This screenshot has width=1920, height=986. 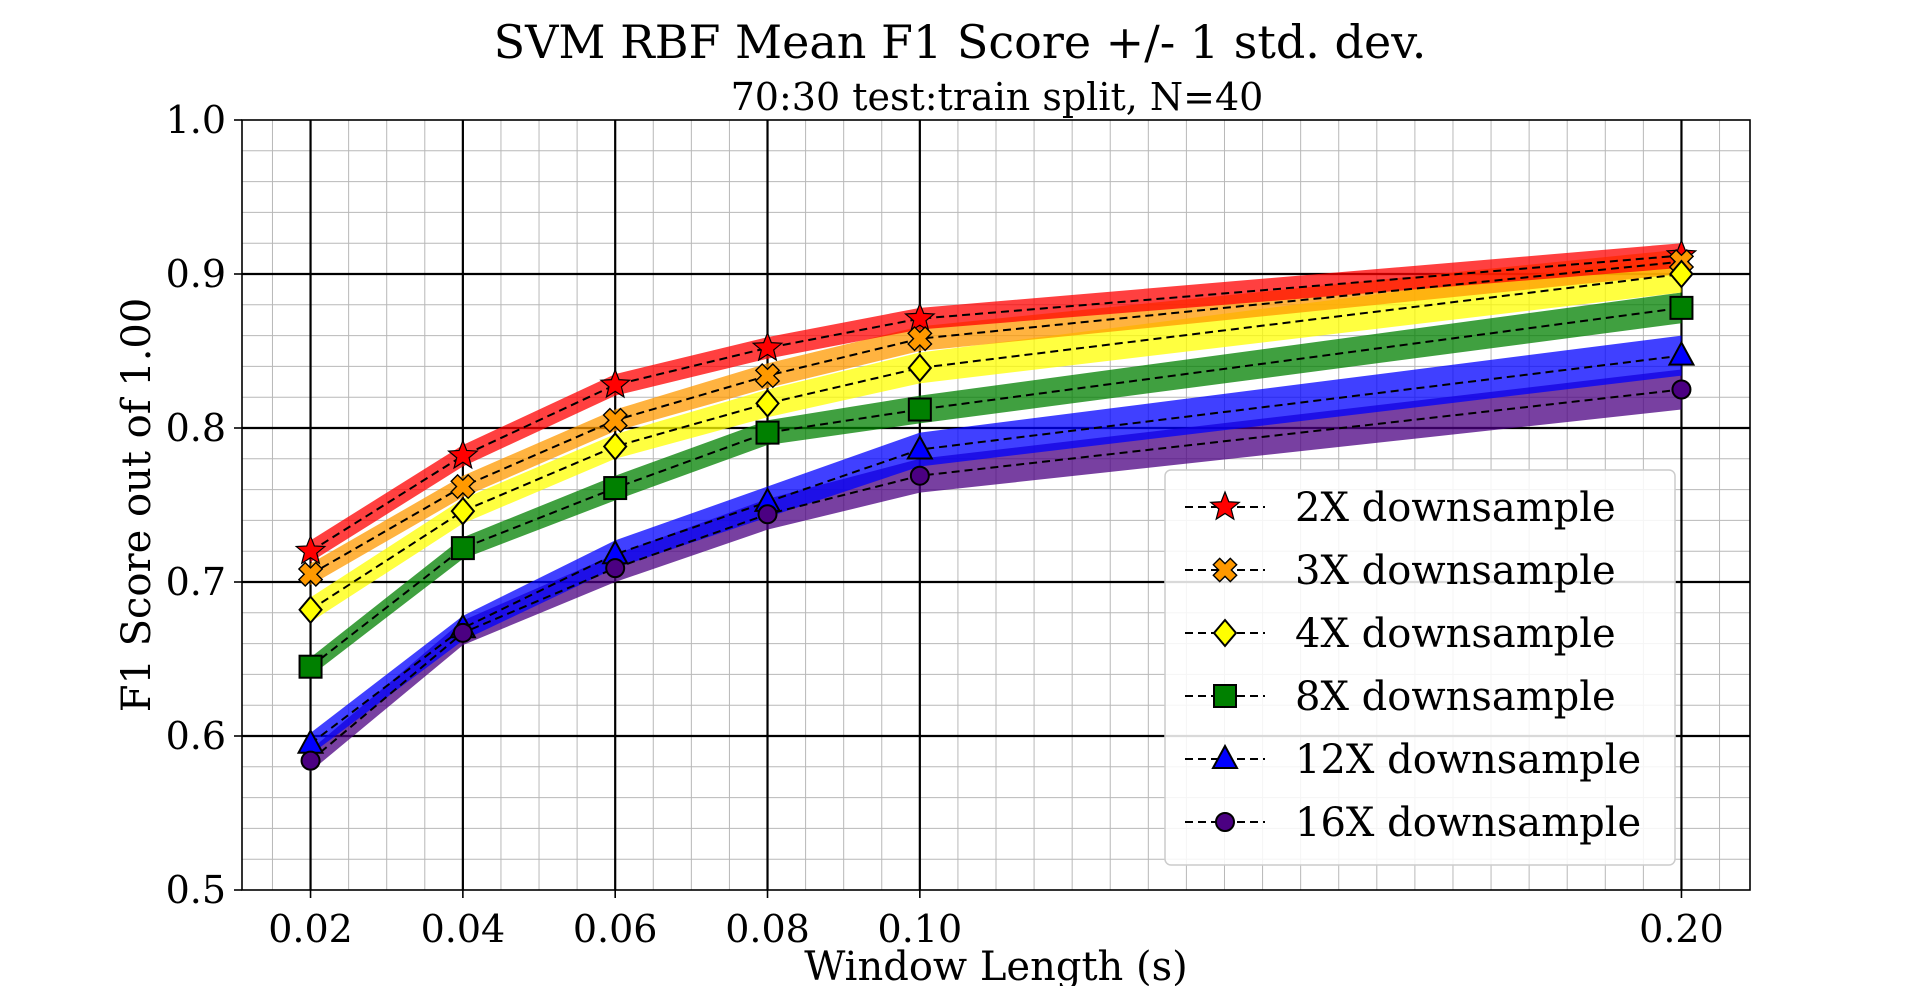 What do you see at coordinates (196, 120) in the screenshot?
I see `y-tick-label: 1.0` at bounding box center [196, 120].